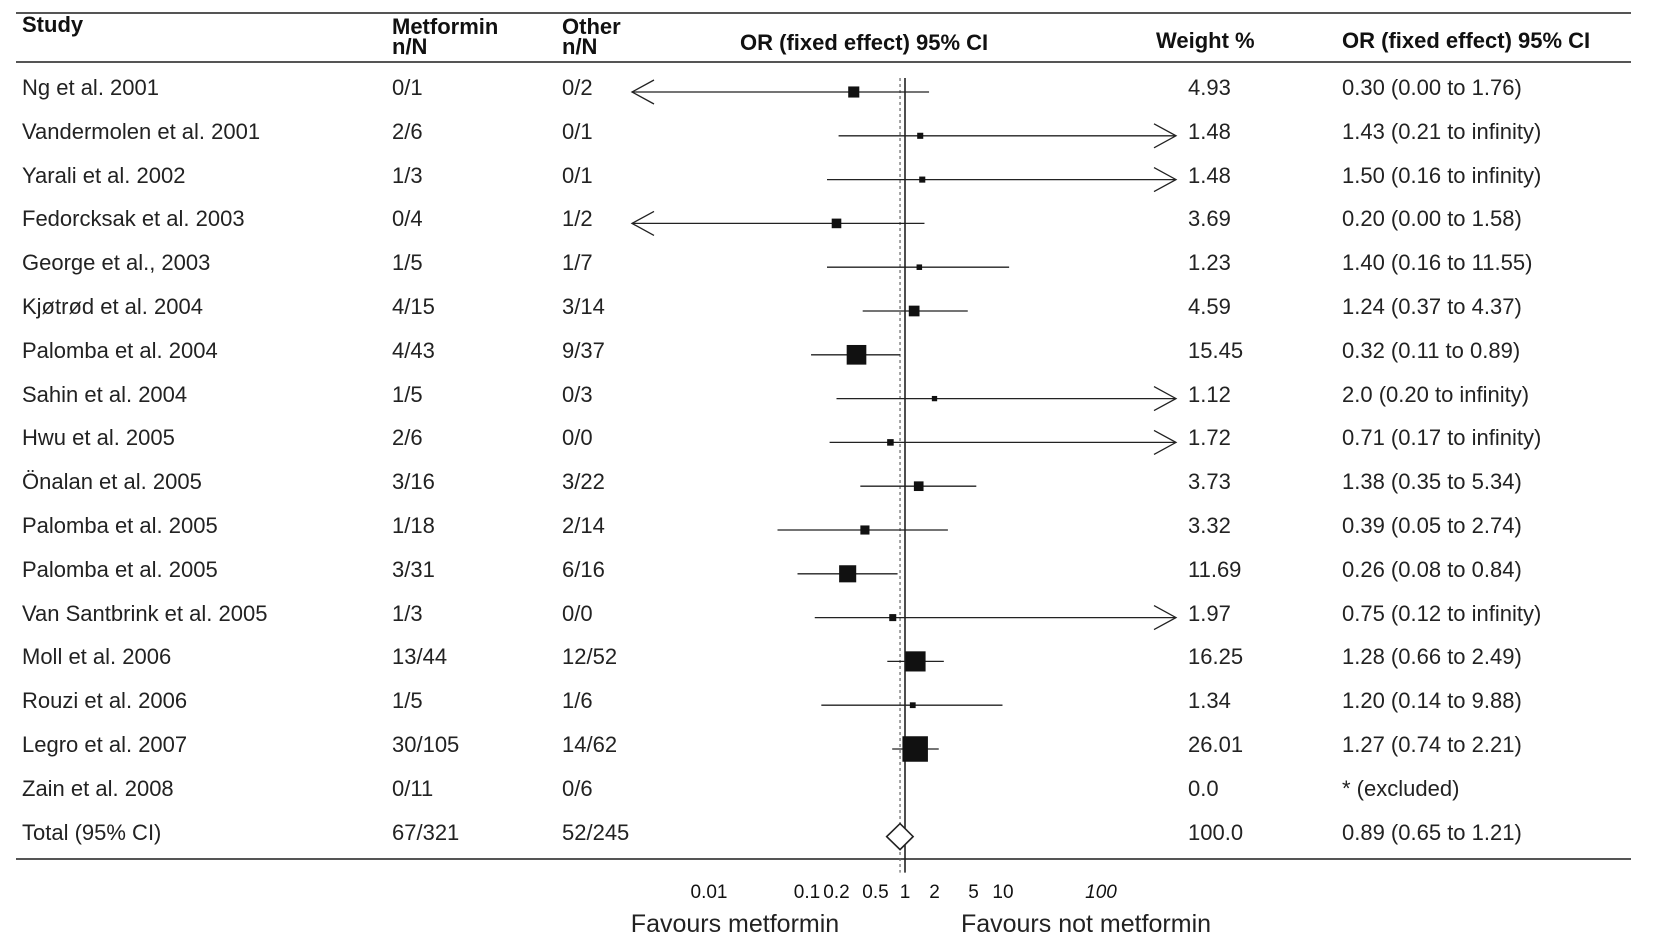 The height and width of the screenshot is (941, 1663). I want to click on cell-study: Ng et al. 2001, so click(90, 87).